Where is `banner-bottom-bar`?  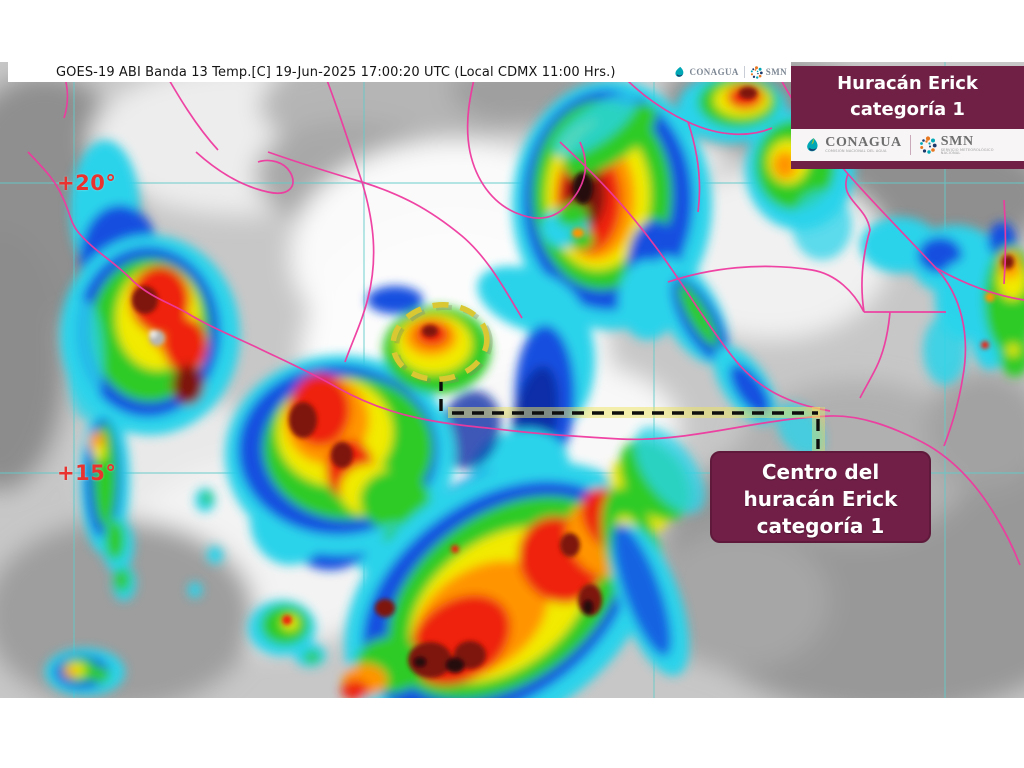 banner-bottom-bar is located at coordinates (907, 165).